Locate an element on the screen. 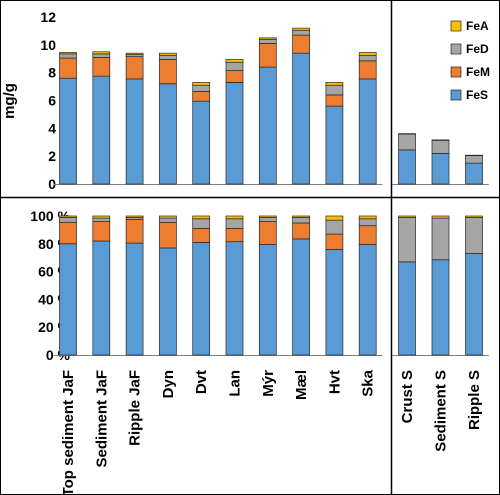  legend: FeA FeD FeM FeS is located at coordinates (470, 60).